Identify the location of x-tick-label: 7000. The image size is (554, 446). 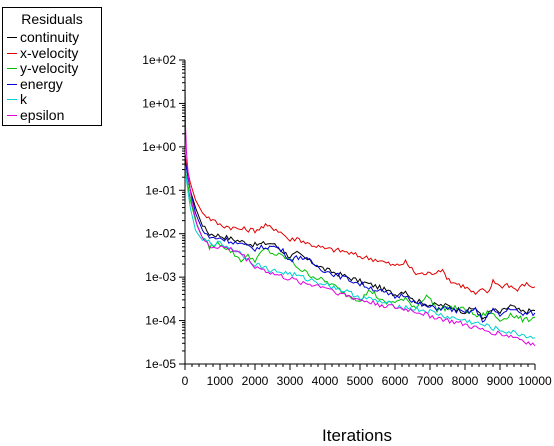
(430, 381).